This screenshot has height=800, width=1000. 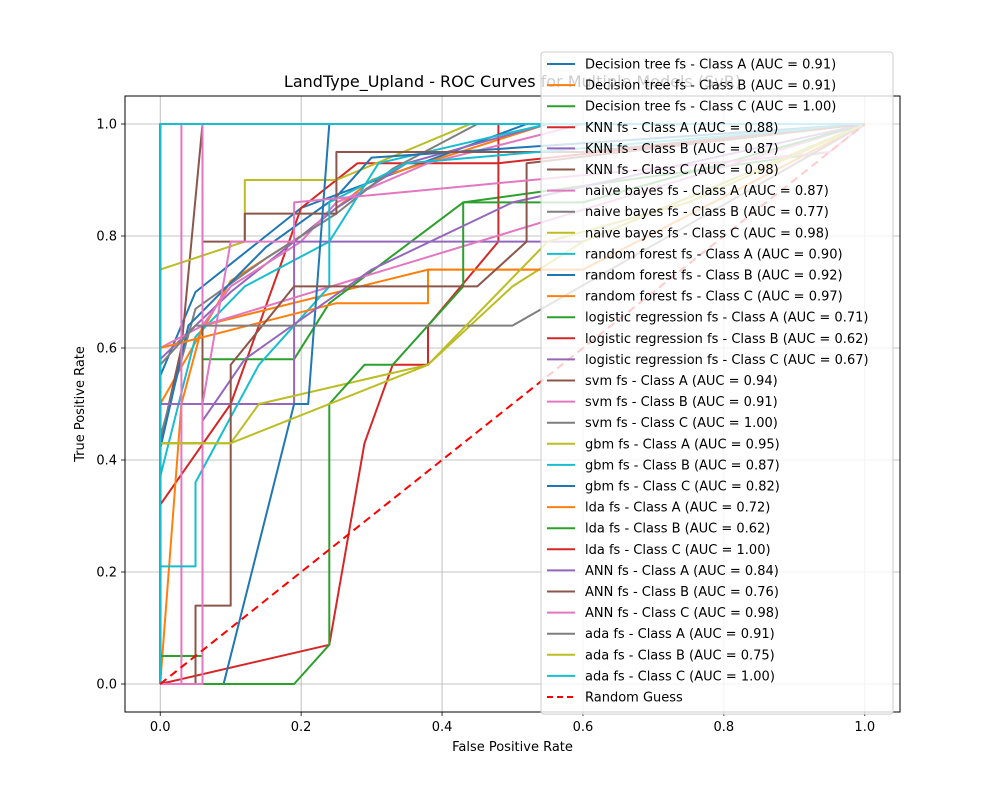 I want to click on legend-entry: Decision tree fs - Class A (AUC = 0.91), so click(x=710, y=65).